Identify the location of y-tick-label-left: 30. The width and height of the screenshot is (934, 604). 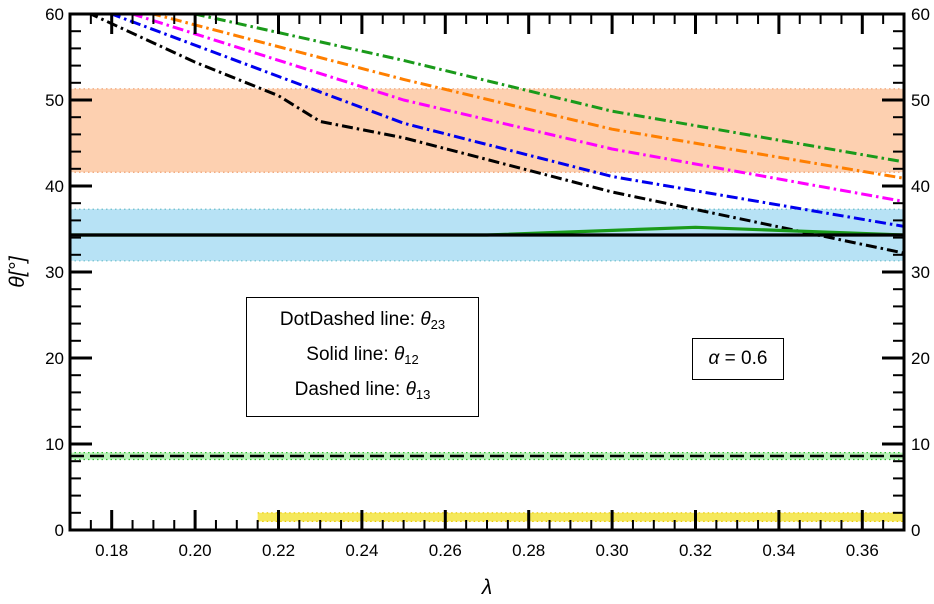
(54, 272).